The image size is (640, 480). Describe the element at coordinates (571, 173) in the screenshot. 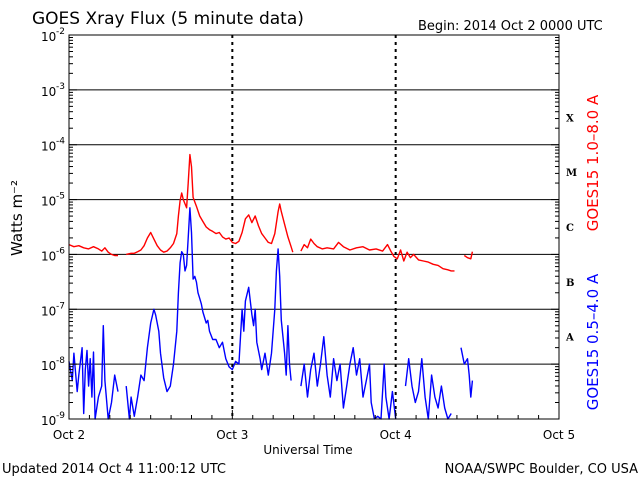

I see `flare-class-label: M` at that location.